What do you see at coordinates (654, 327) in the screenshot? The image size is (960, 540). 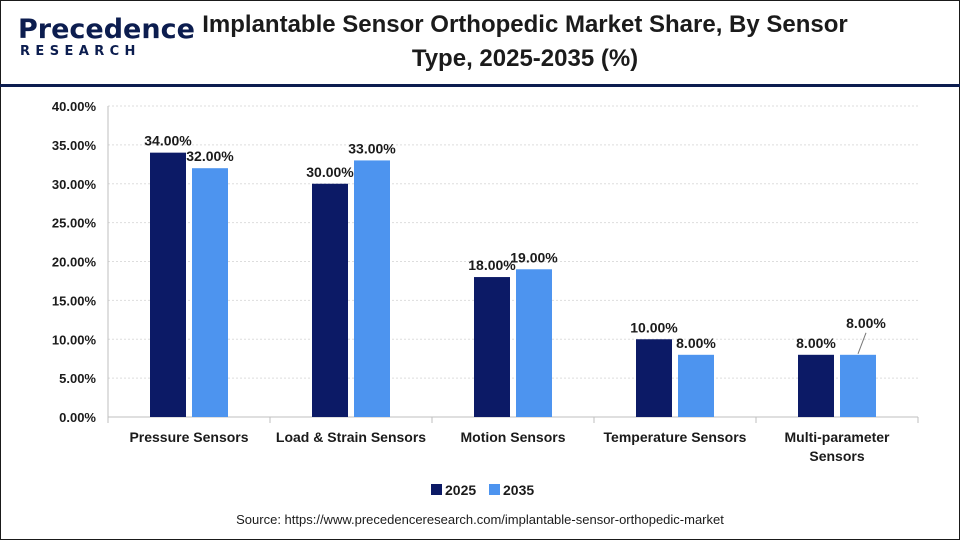 I see `data-label: 10.00%` at bounding box center [654, 327].